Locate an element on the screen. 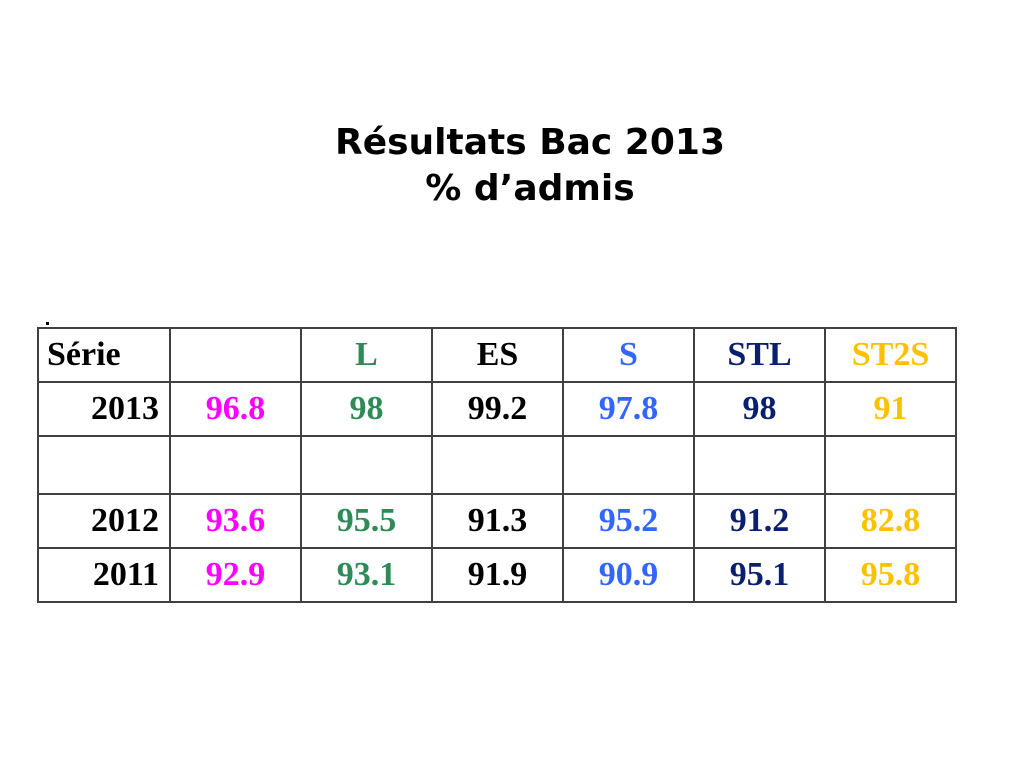 This screenshot has width=1024, height=768. header-row: Série L ES S STL ST2S is located at coordinates (497, 355).